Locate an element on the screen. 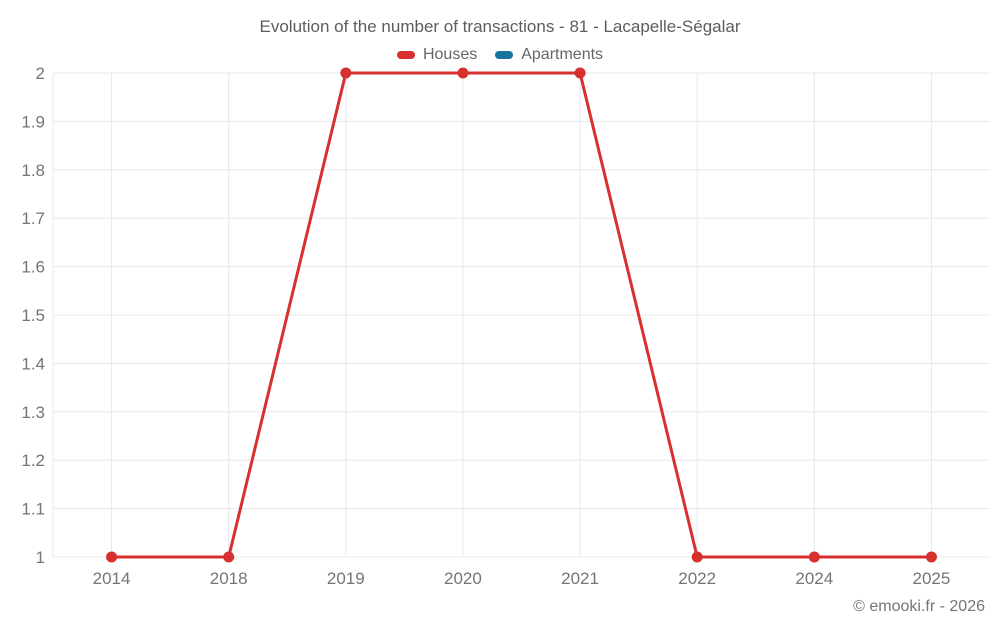 The height and width of the screenshot is (625, 1000). copyright: © emooki.fr - 2026 is located at coordinates (919, 606).